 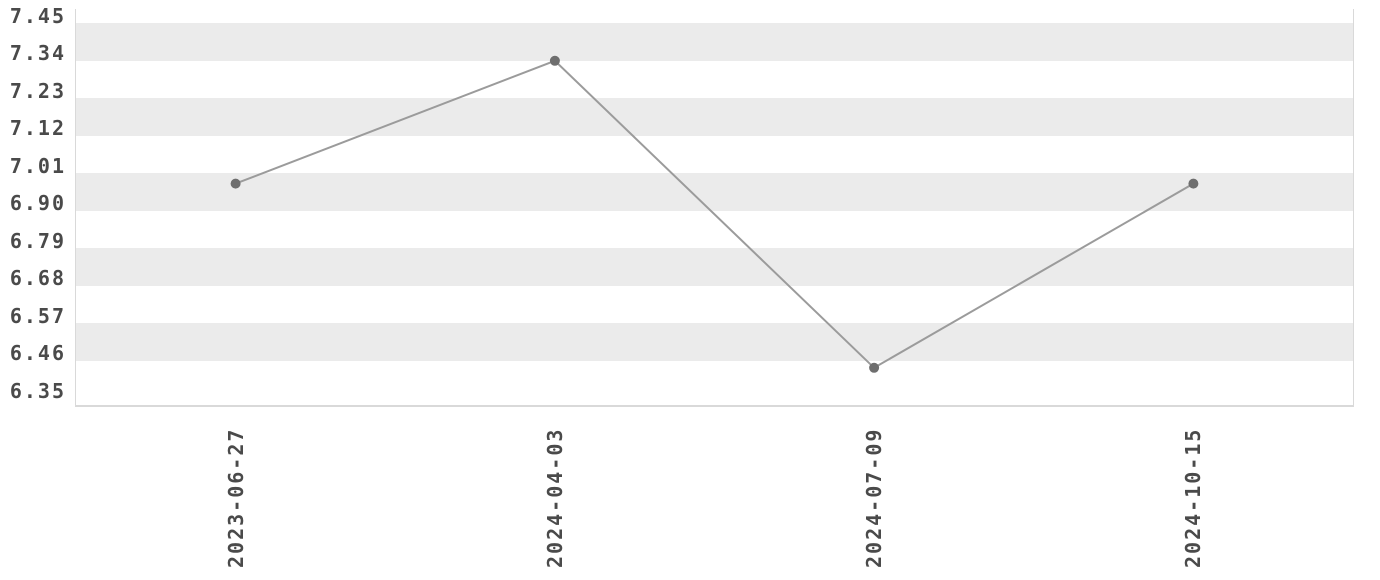 I want to click on y-tick-label: 6.68, so click(x=37, y=278).